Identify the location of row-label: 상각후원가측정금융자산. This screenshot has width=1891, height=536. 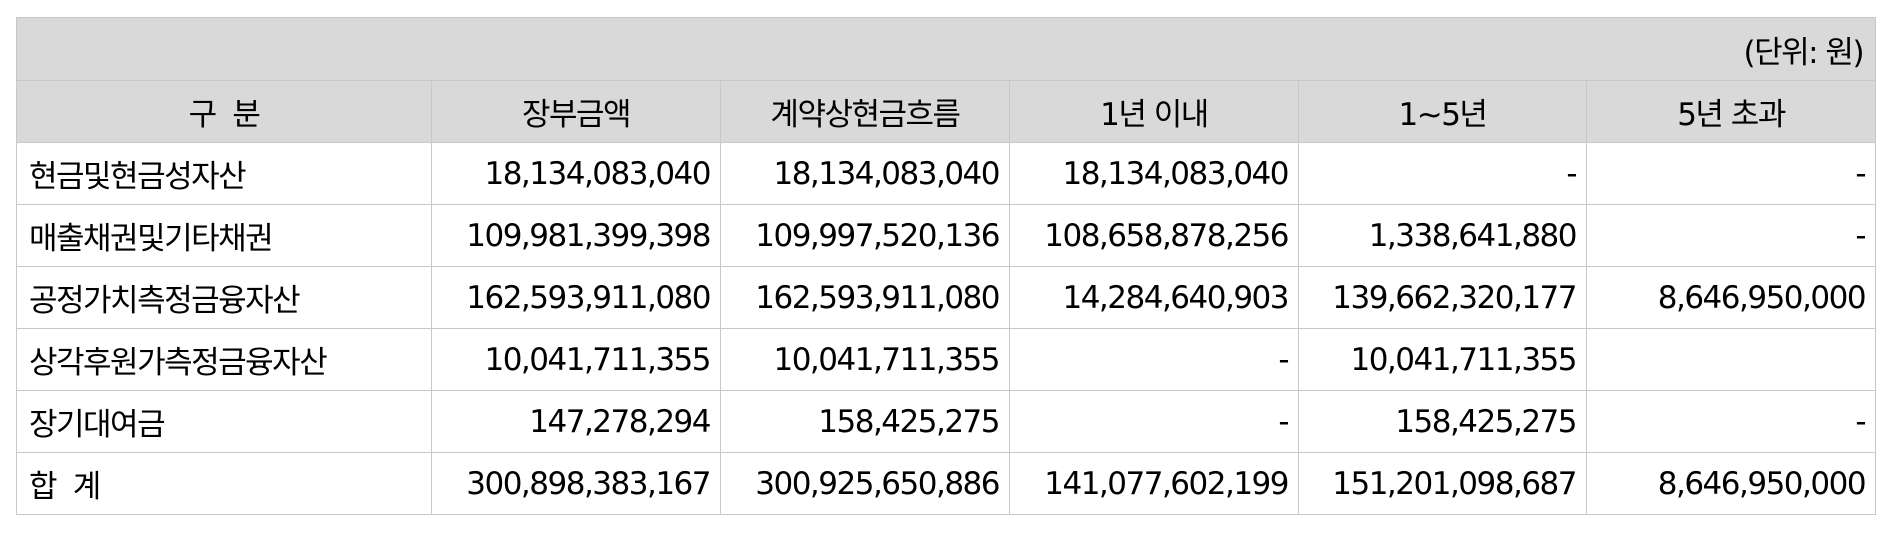
(224, 359).